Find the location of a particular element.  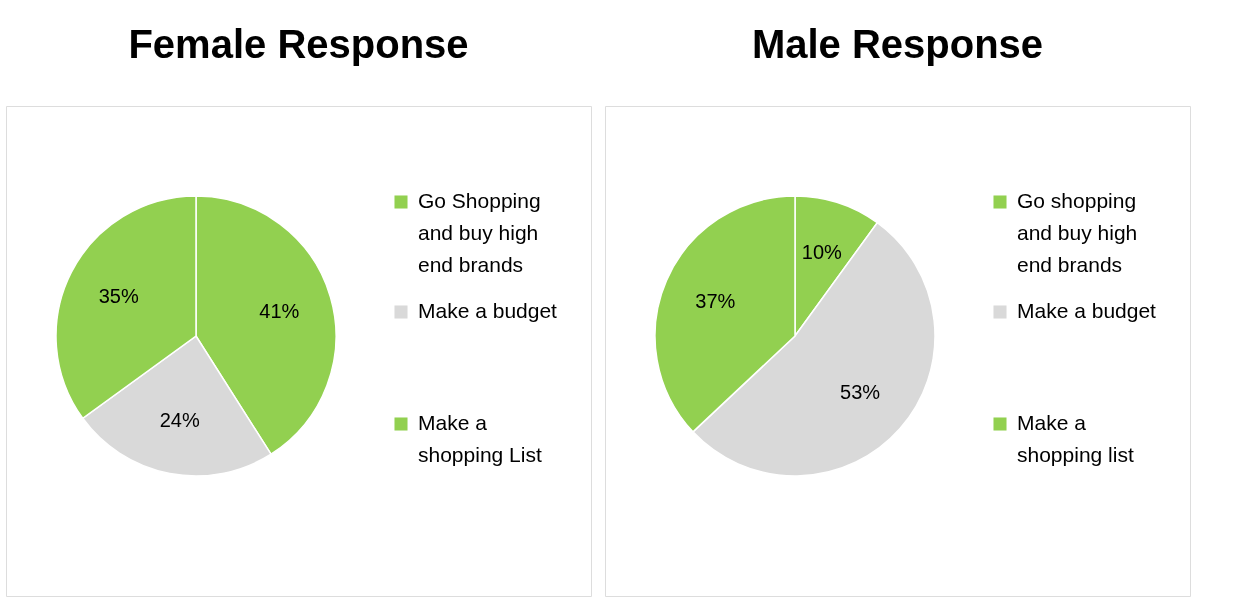

legend-label: Make a shopping list is located at coordinates (1075, 438).